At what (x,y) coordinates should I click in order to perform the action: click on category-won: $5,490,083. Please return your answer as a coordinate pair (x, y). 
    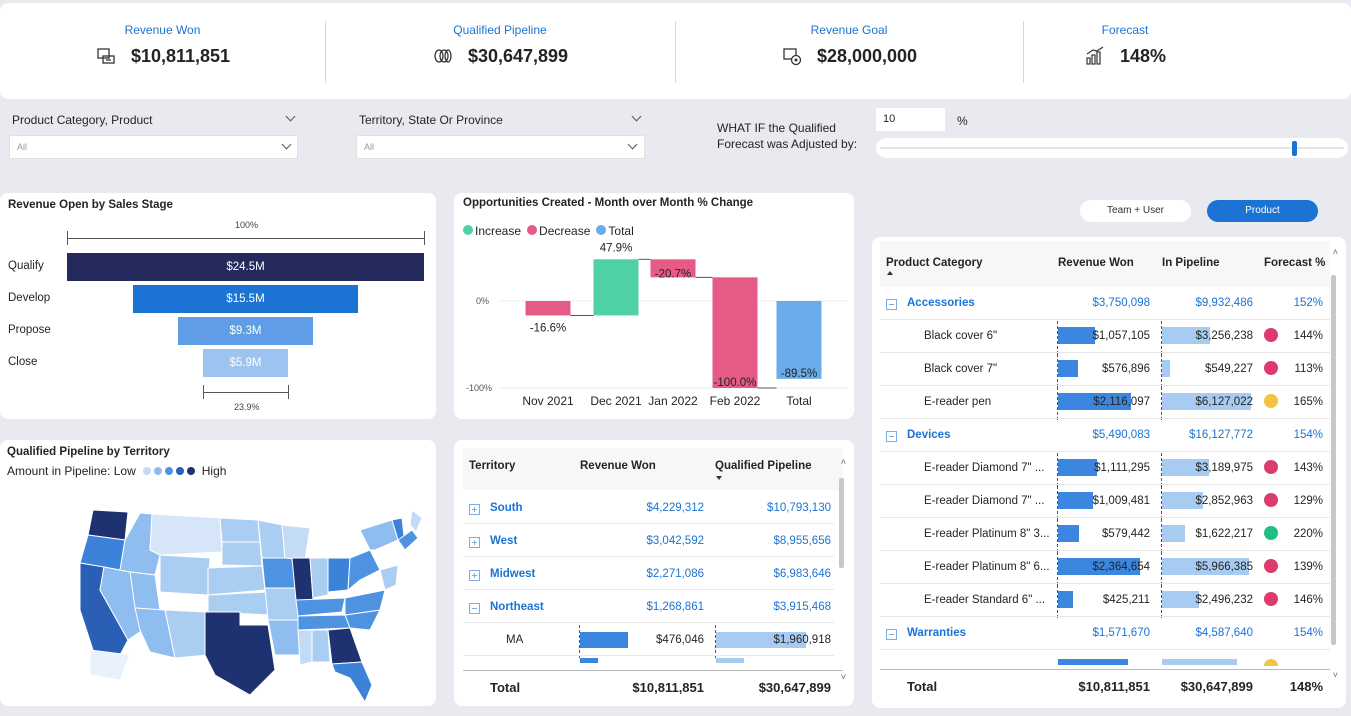
    Looking at the image, I should click on (1121, 435).